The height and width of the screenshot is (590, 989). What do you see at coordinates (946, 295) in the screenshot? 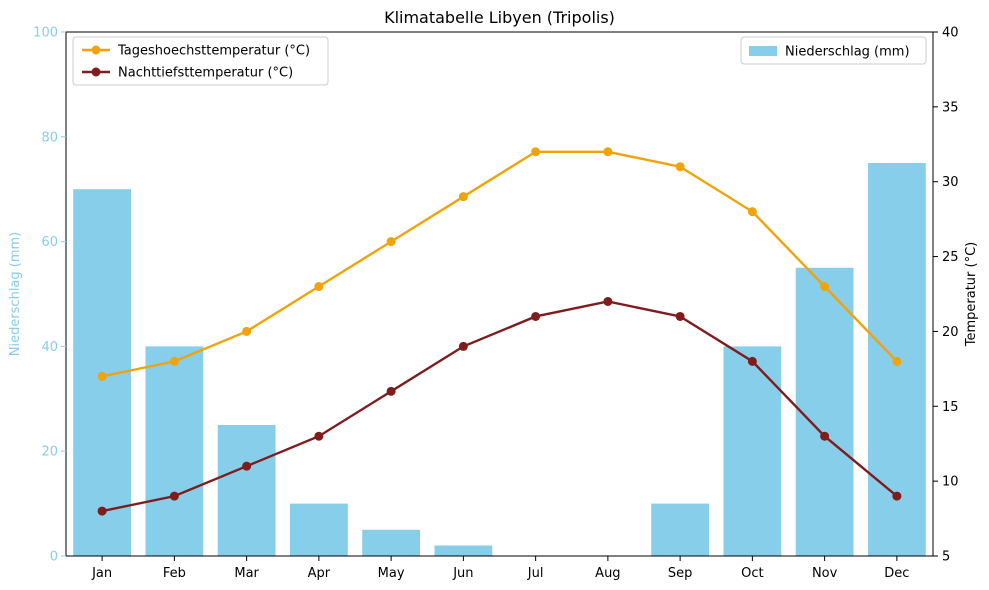
I see `right-axis: 5 10 15 20 25 30 35 40` at bounding box center [946, 295].